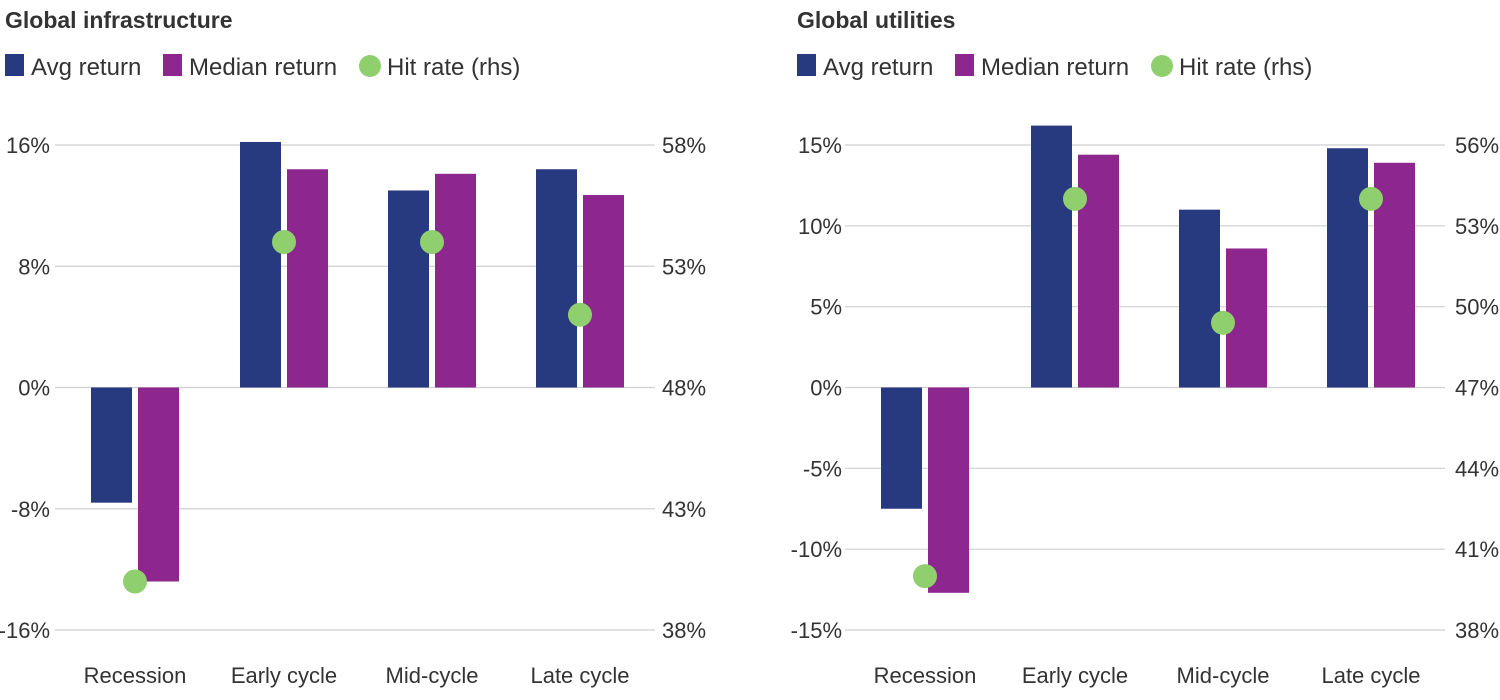 The width and height of the screenshot is (1500, 700). I want to click on right-axis-tick-label: 56%, so click(1477, 145).